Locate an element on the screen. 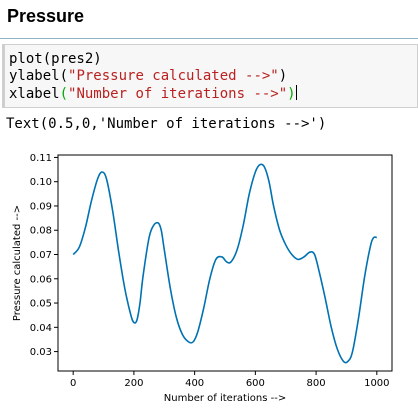 This screenshot has width=418, height=409. y-tick-label: 0.08 is located at coordinates (41, 231).